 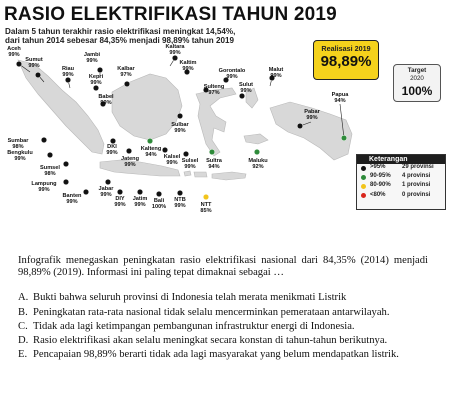 What do you see at coordinates (159, 204) in the screenshot?
I see `label-bali: Bali 100%` at bounding box center [159, 204].